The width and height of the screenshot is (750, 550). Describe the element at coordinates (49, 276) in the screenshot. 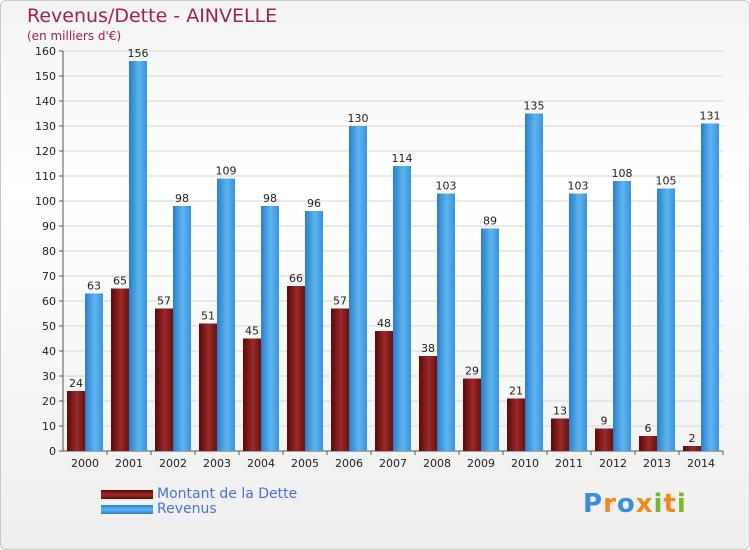

I see `y-tick-label: 70` at that location.